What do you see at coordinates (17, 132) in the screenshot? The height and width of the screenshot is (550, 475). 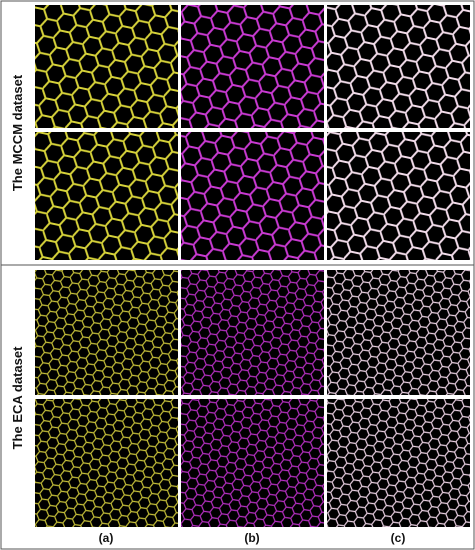 I see `row-label: The MCCM dataset` at bounding box center [17, 132].